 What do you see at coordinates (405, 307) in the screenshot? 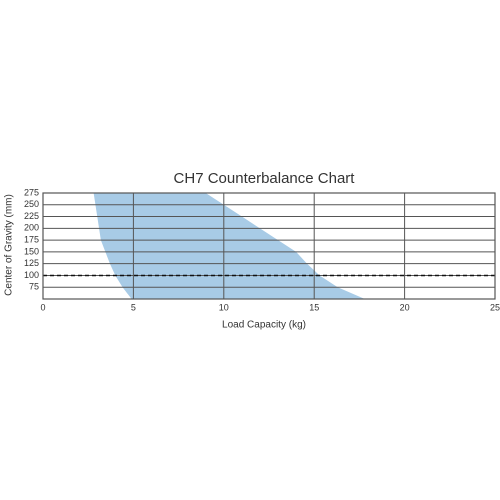
I see `x-tick-label: 20` at bounding box center [405, 307].